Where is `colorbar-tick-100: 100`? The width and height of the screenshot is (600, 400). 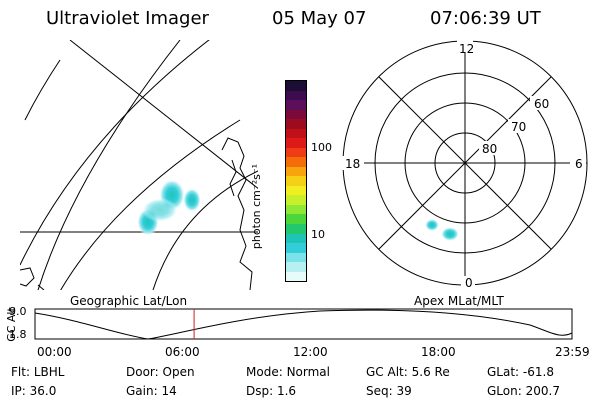
colorbar-tick-100: 100 is located at coordinates (321, 147).